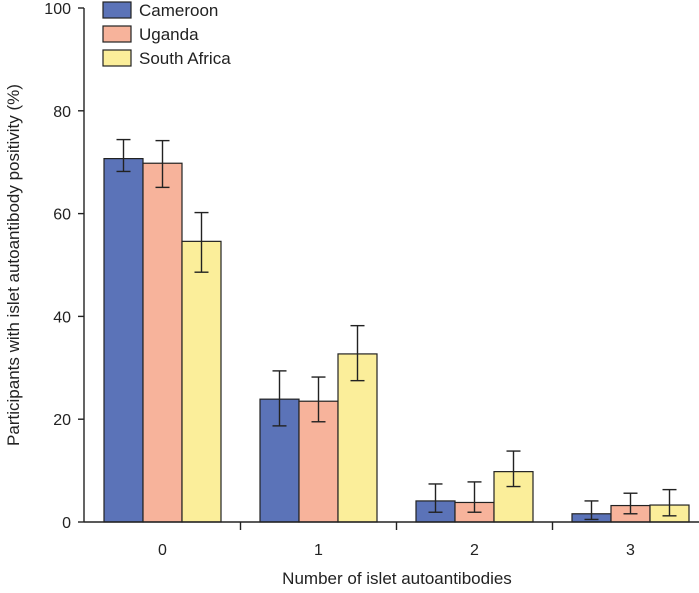  Describe the element at coordinates (162, 550) in the screenshot. I see `x-tick-label: 0` at that location.